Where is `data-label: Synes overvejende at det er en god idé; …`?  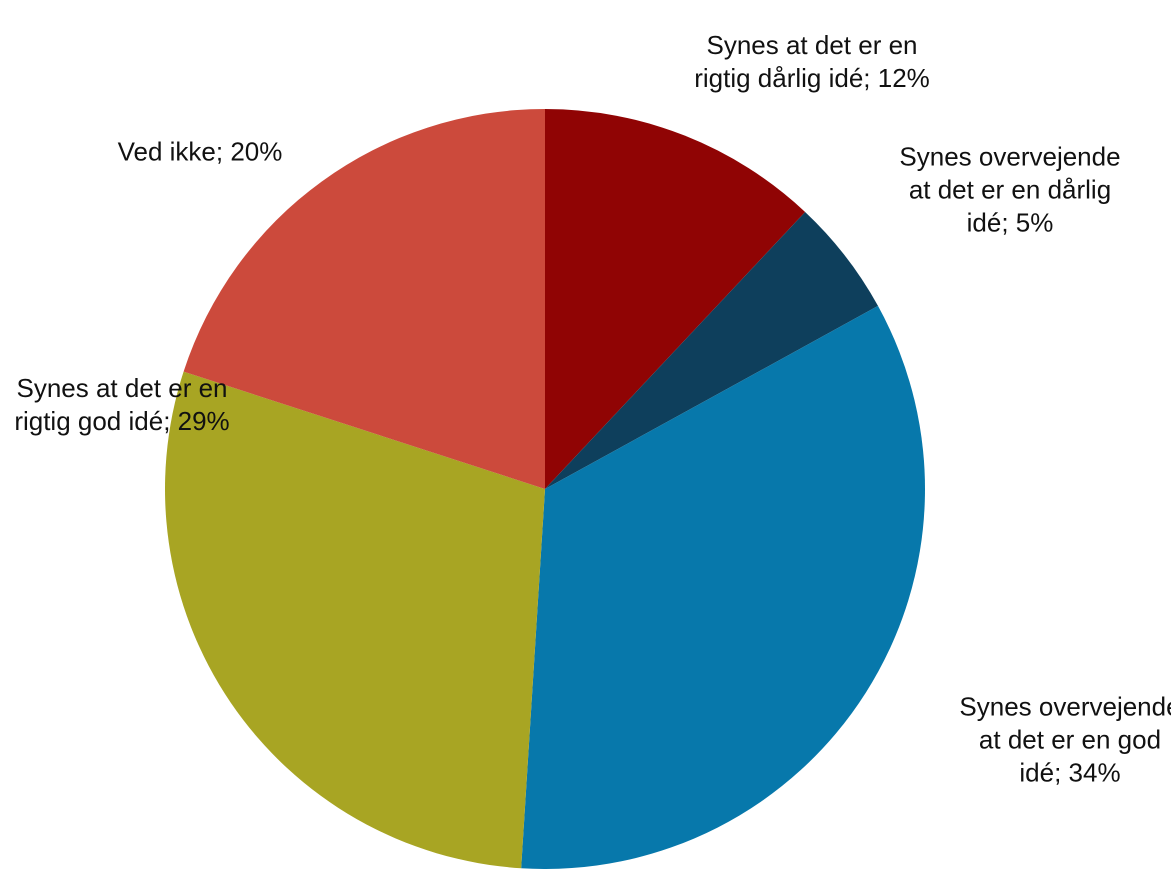 data-label: Synes overvejende at det er en god idé; … is located at coordinates (1065, 739).